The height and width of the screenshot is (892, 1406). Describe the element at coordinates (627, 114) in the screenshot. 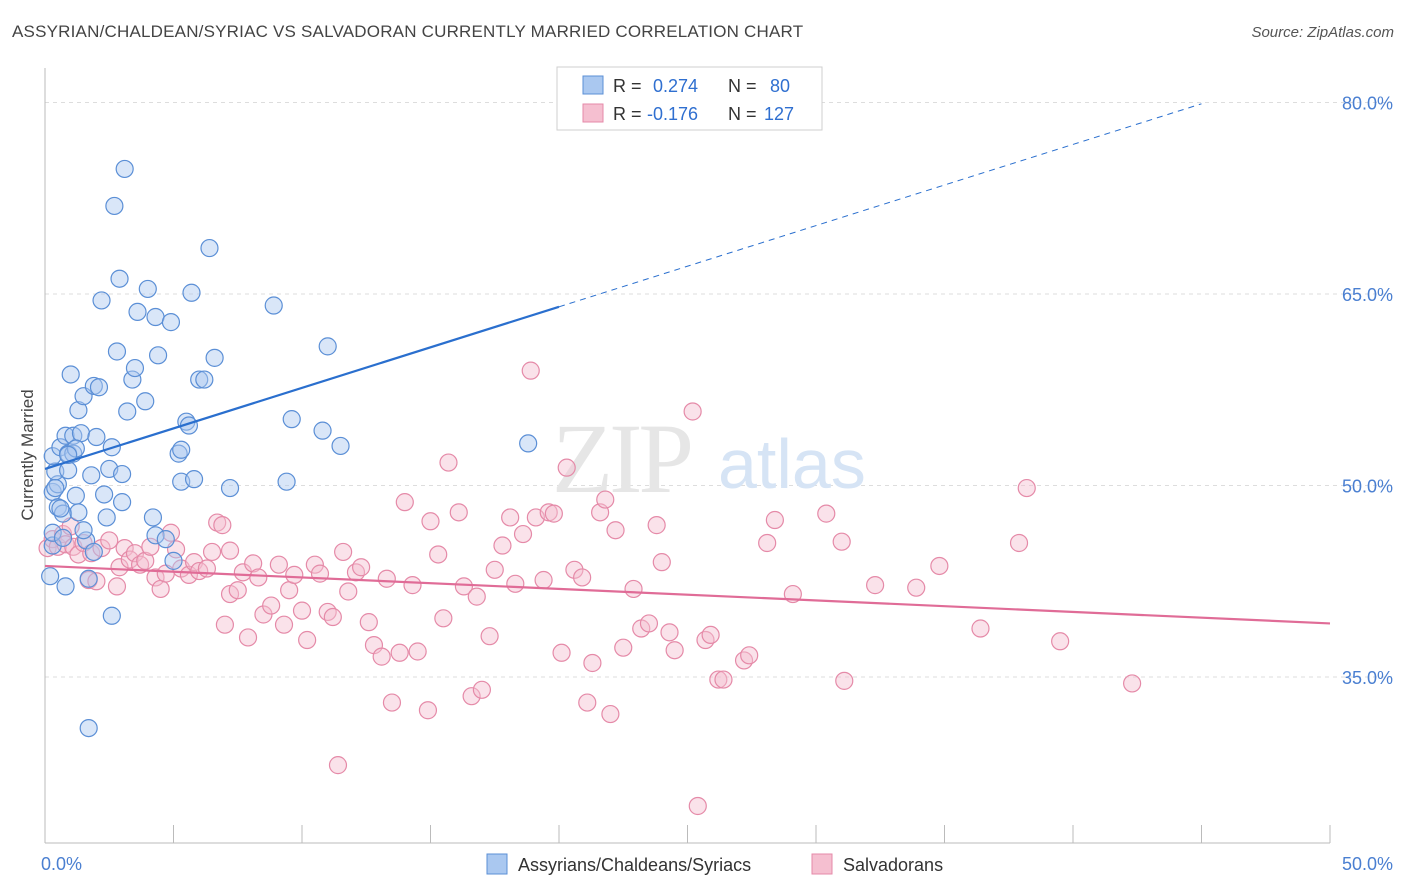

I see `legend-r-label-2: R =` at that location.